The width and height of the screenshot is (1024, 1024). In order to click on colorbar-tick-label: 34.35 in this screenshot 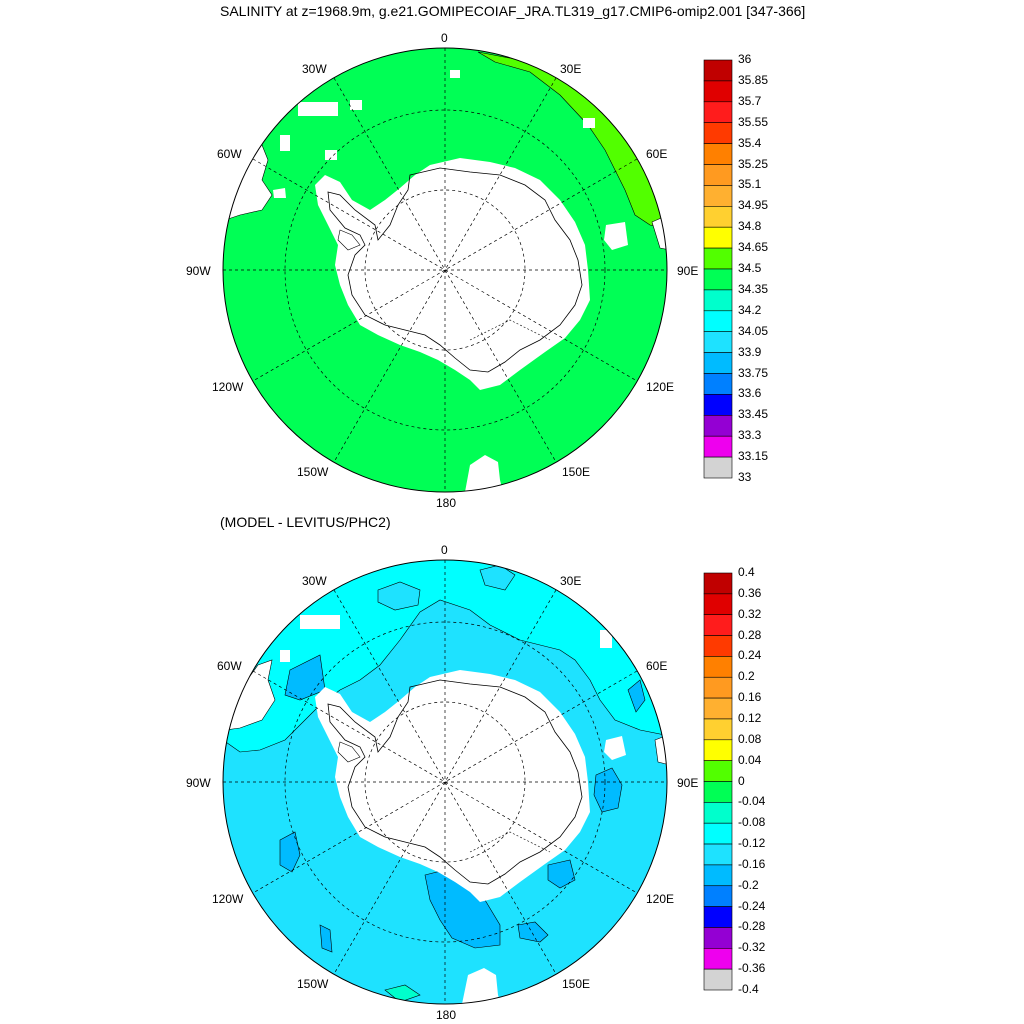, I will do `click(753, 288)`.